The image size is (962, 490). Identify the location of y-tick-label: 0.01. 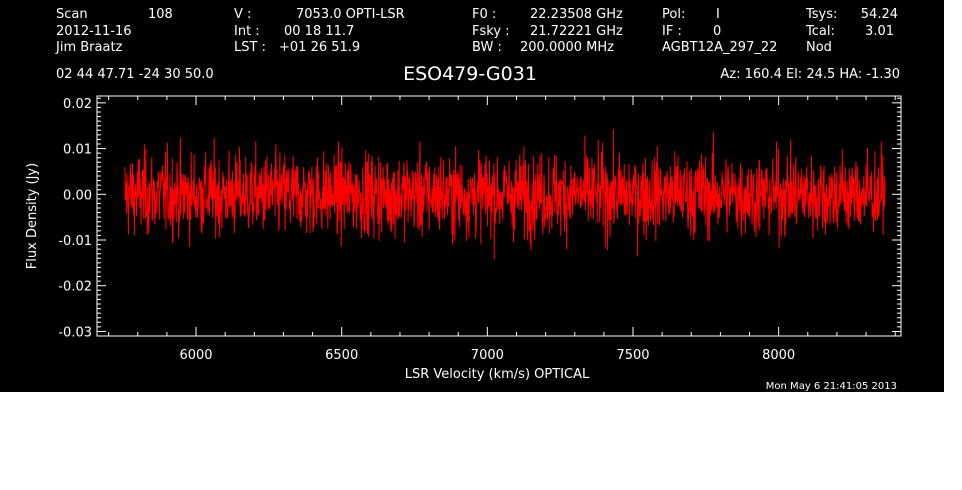
(77, 150).